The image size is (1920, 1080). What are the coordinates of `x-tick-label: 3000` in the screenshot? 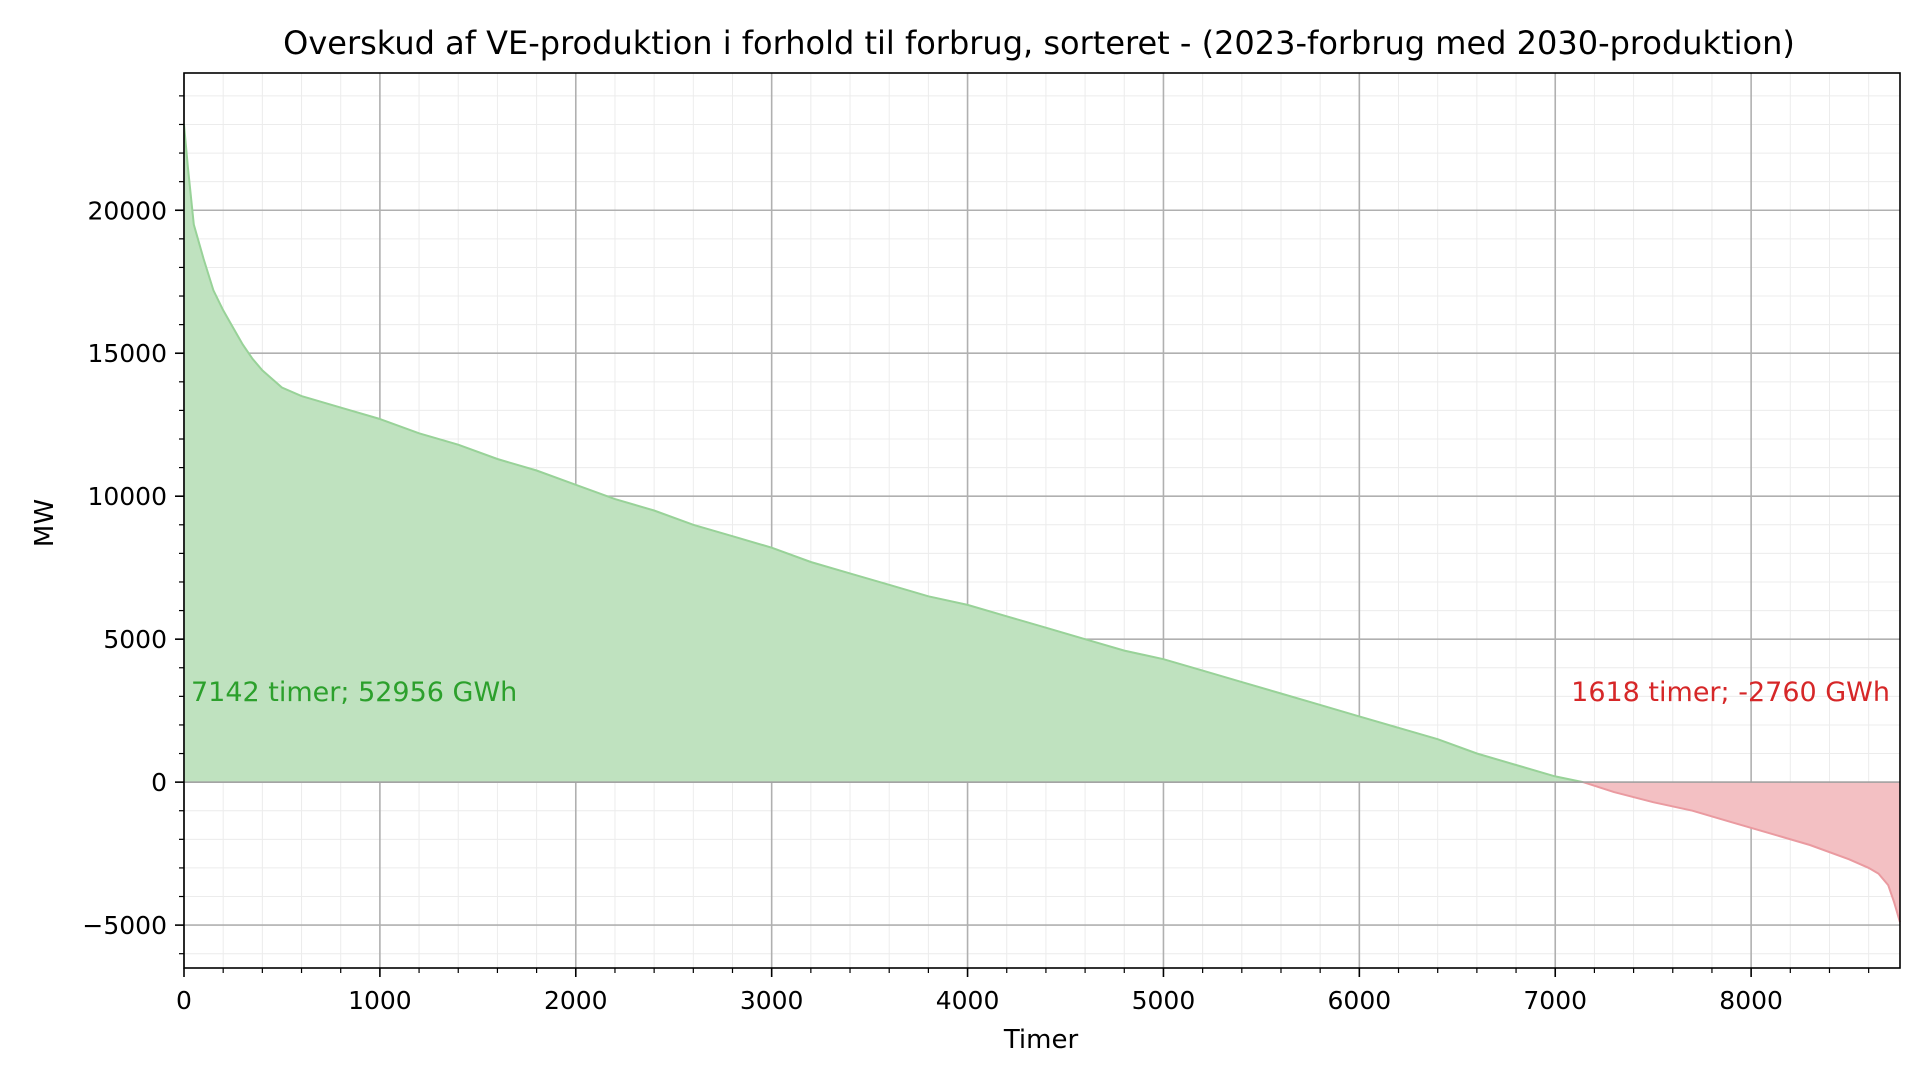 It's located at (772, 1000).